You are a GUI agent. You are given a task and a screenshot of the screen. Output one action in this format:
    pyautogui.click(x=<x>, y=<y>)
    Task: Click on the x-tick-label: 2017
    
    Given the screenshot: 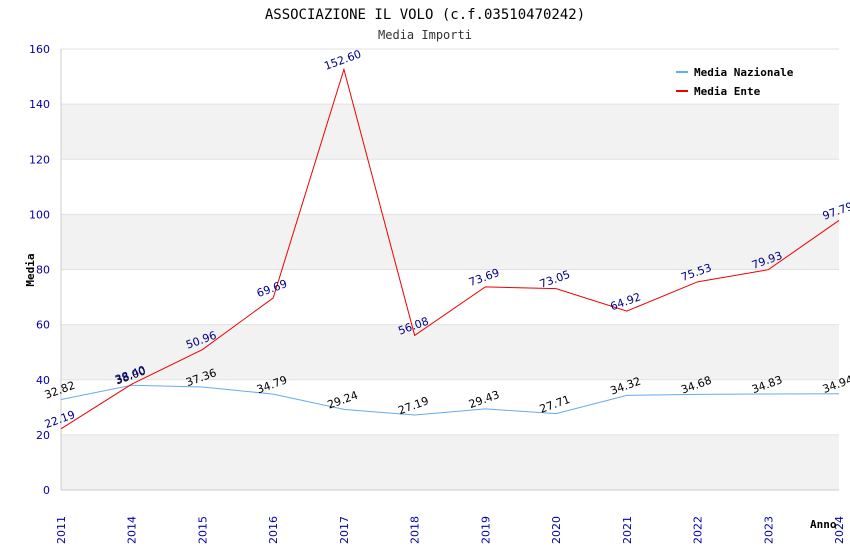 What is the action you would take?
    pyautogui.click(x=344, y=530)
    